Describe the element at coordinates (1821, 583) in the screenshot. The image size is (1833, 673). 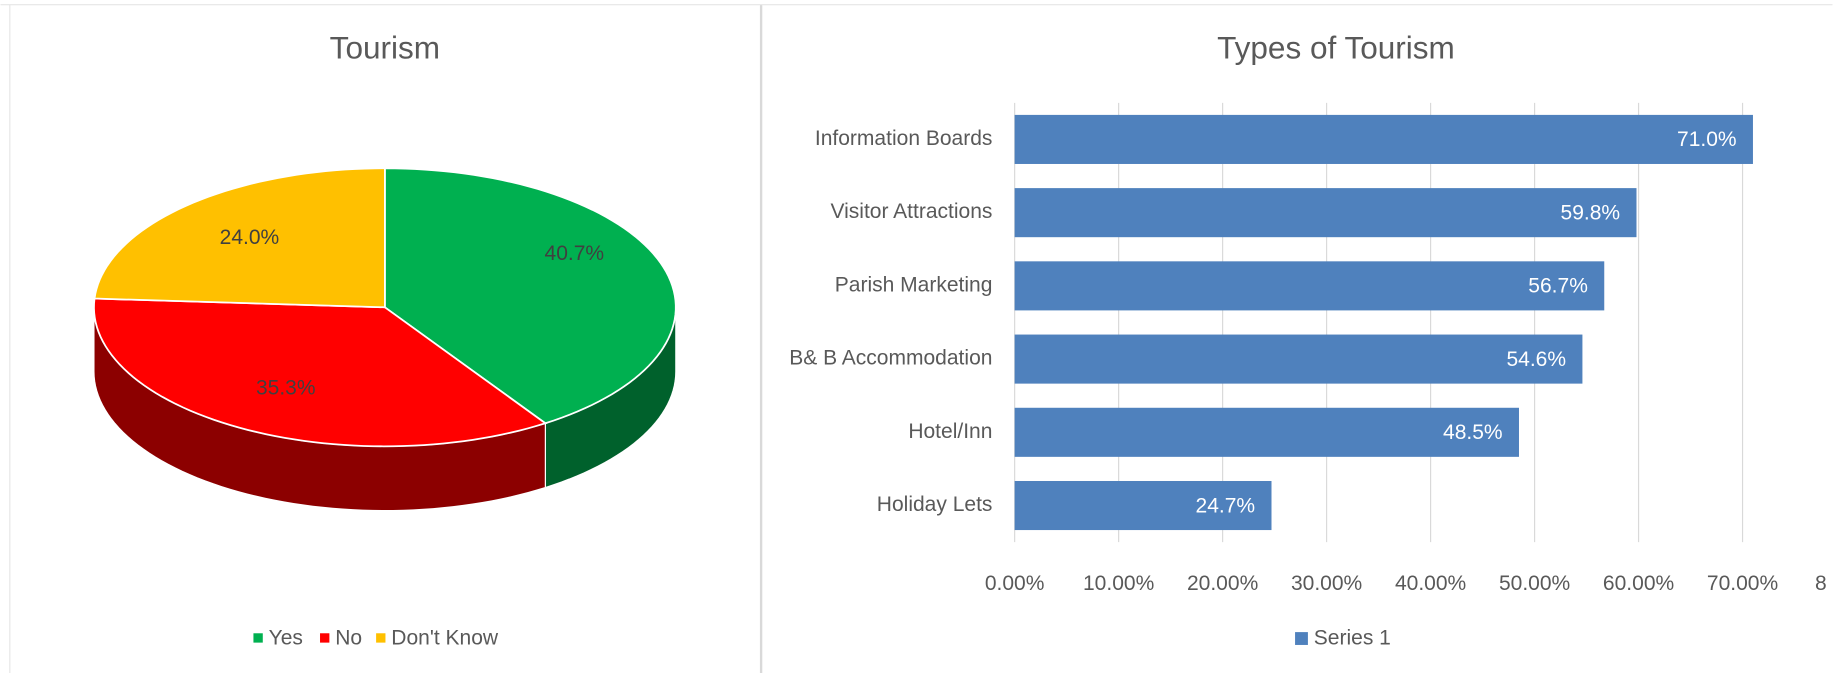
I see `x-tick-label: 8` at that location.